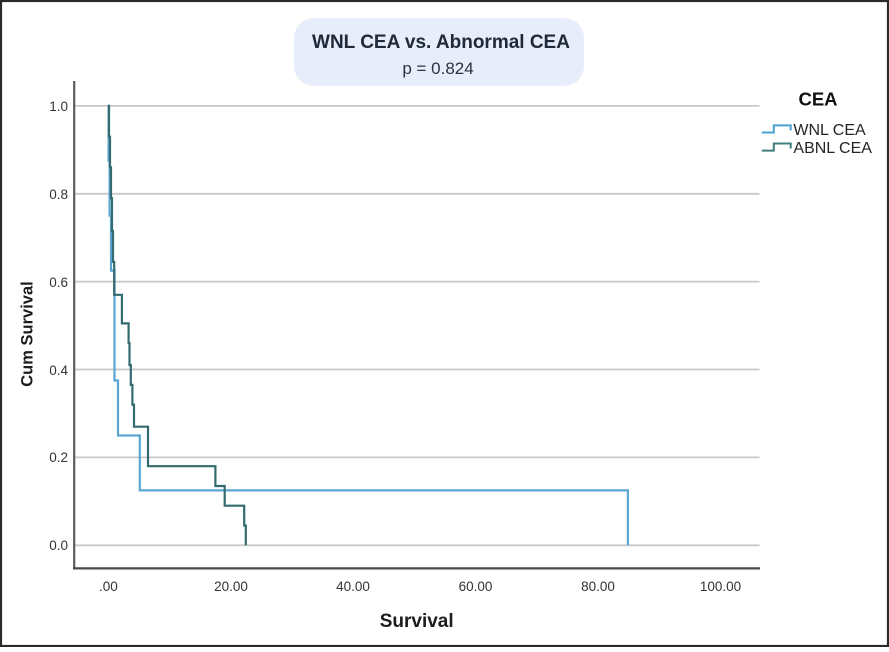 The height and width of the screenshot is (652, 889). I want to click on svg-text: WNL CEA, so click(829, 130).